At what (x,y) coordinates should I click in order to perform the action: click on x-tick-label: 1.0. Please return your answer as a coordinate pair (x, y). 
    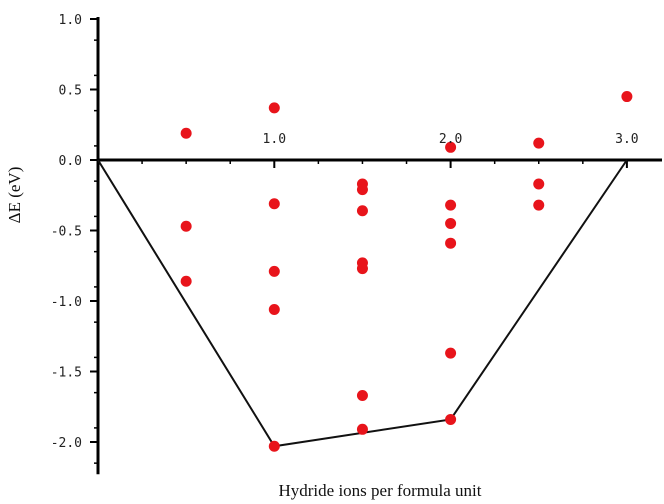
    Looking at the image, I should click on (274, 139).